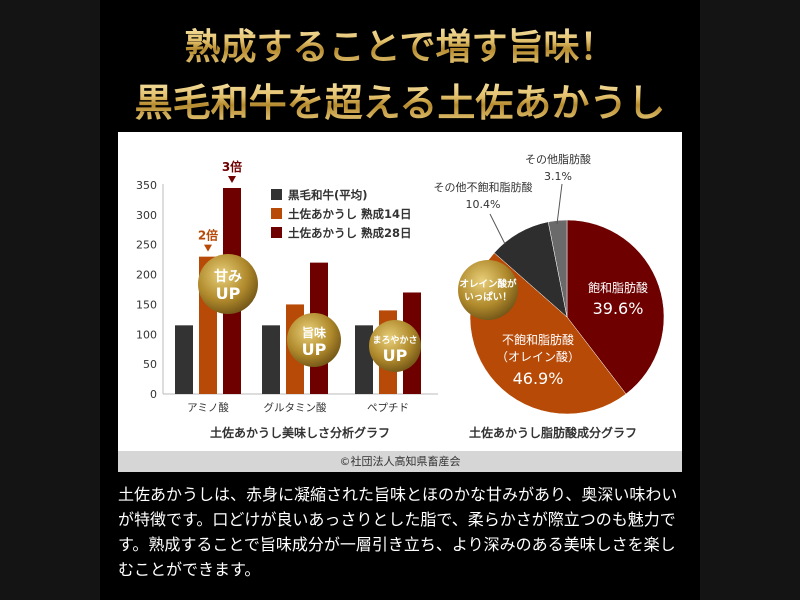  What do you see at coordinates (488, 284) in the screenshot?
I see `pie-label: オレイン酸が` at bounding box center [488, 284].